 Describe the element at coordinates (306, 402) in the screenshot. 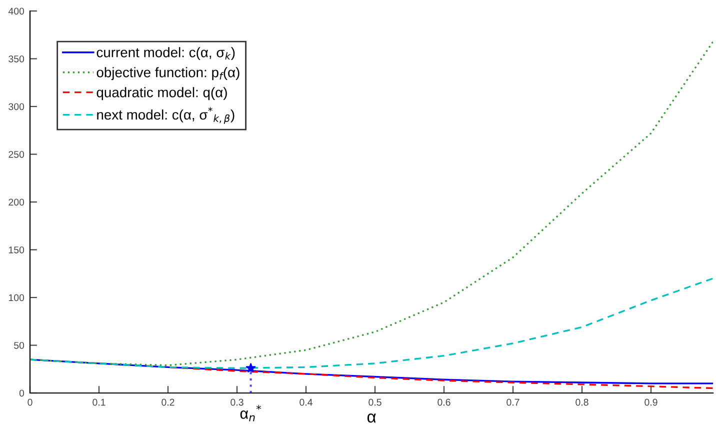

I see `x-tick-label: 0.4` at that location.